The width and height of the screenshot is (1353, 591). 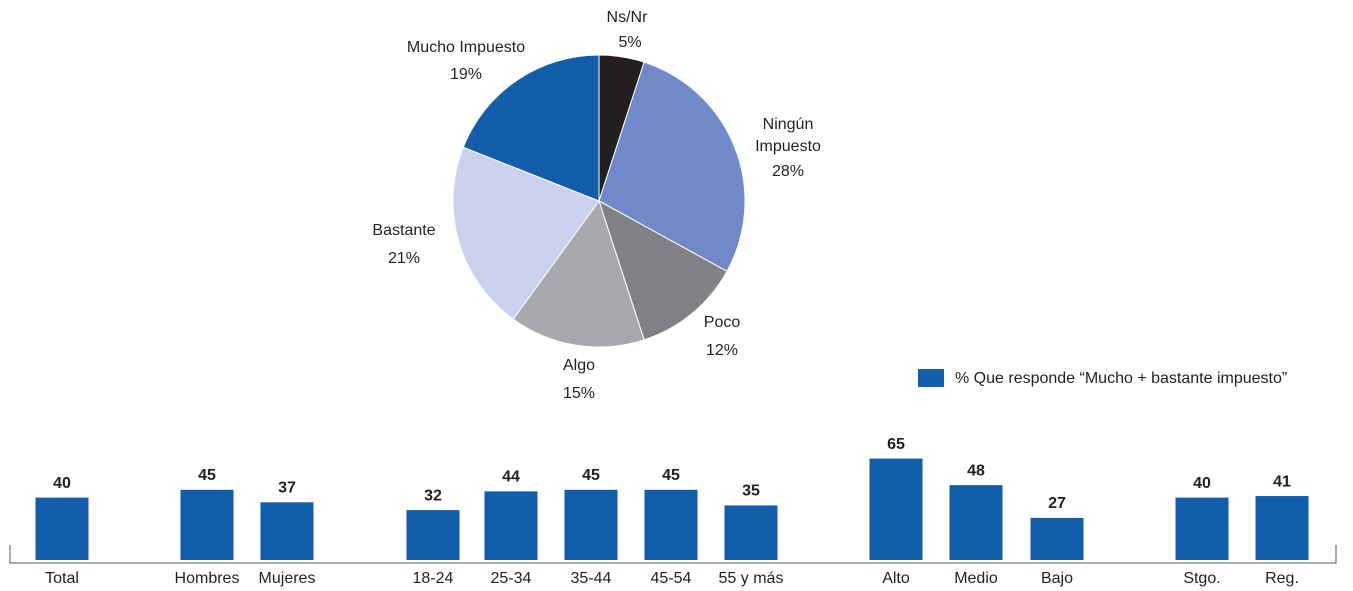 I want to click on x-tick-label: 55 y más, so click(x=751, y=578).